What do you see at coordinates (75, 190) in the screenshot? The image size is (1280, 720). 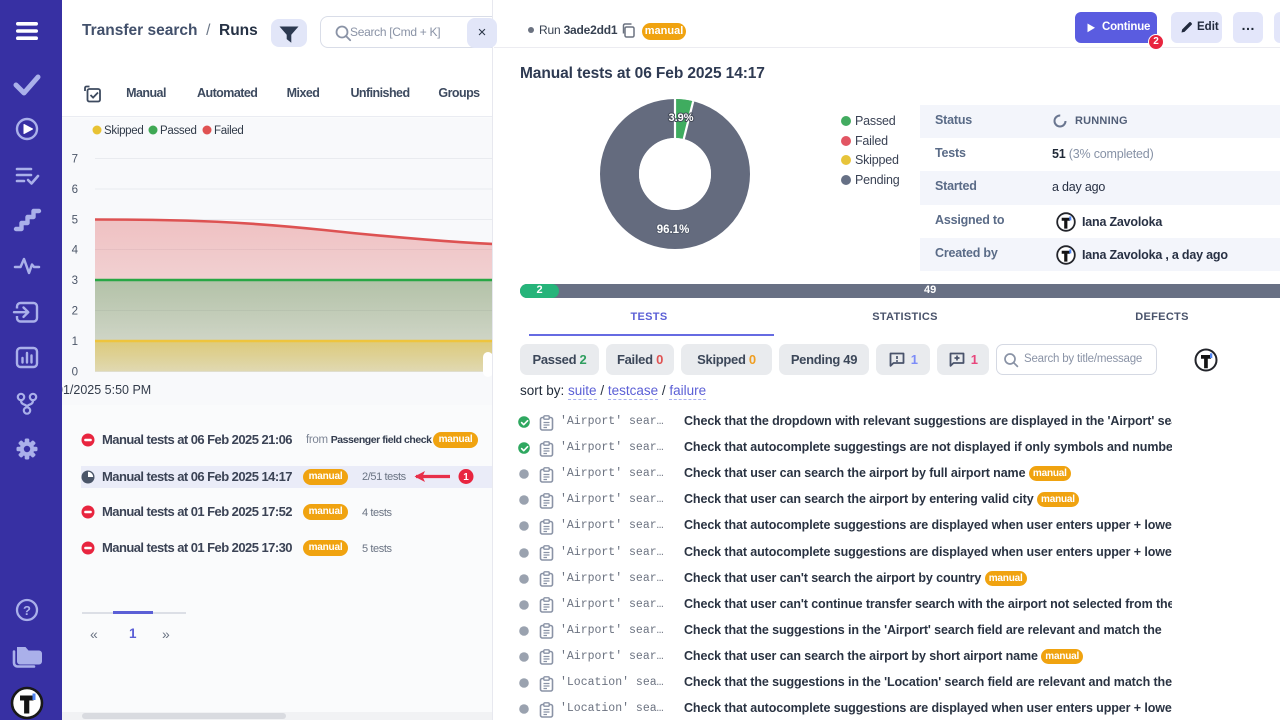 I see `svg-text: 6` at bounding box center [75, 190].